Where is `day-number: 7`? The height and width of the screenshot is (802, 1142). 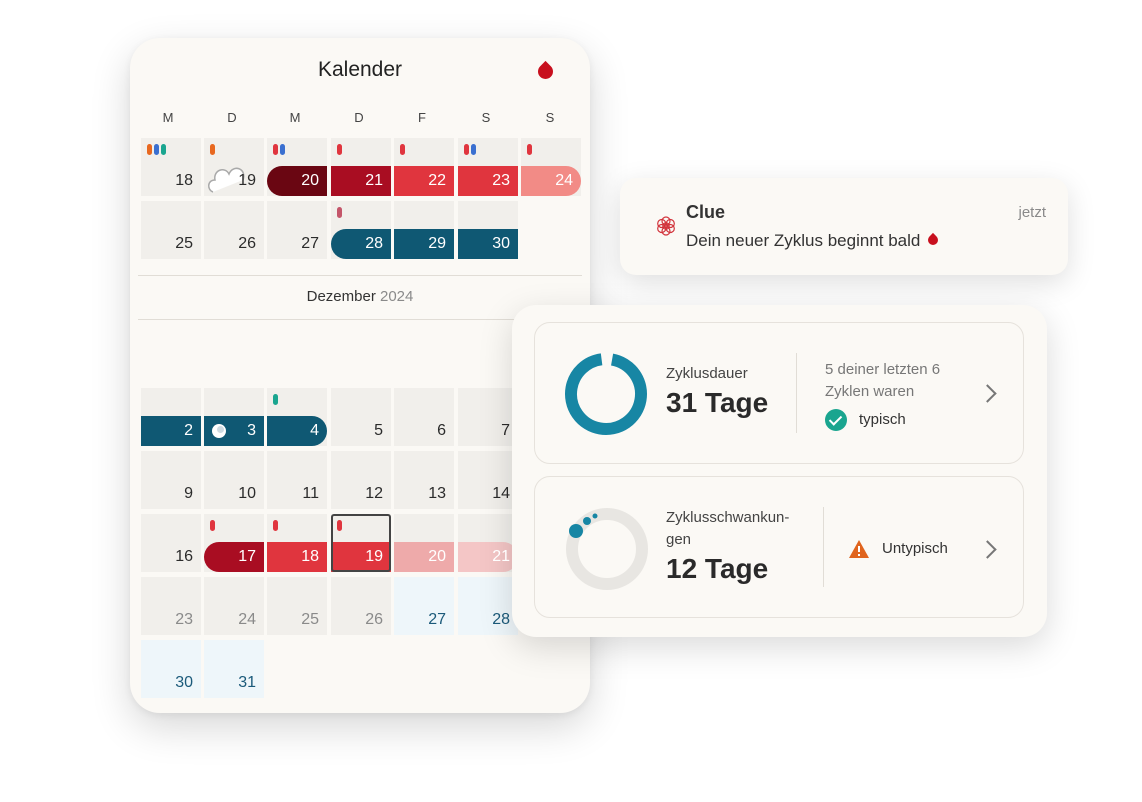 day-number: 7 is located at coordinates (505, 430).